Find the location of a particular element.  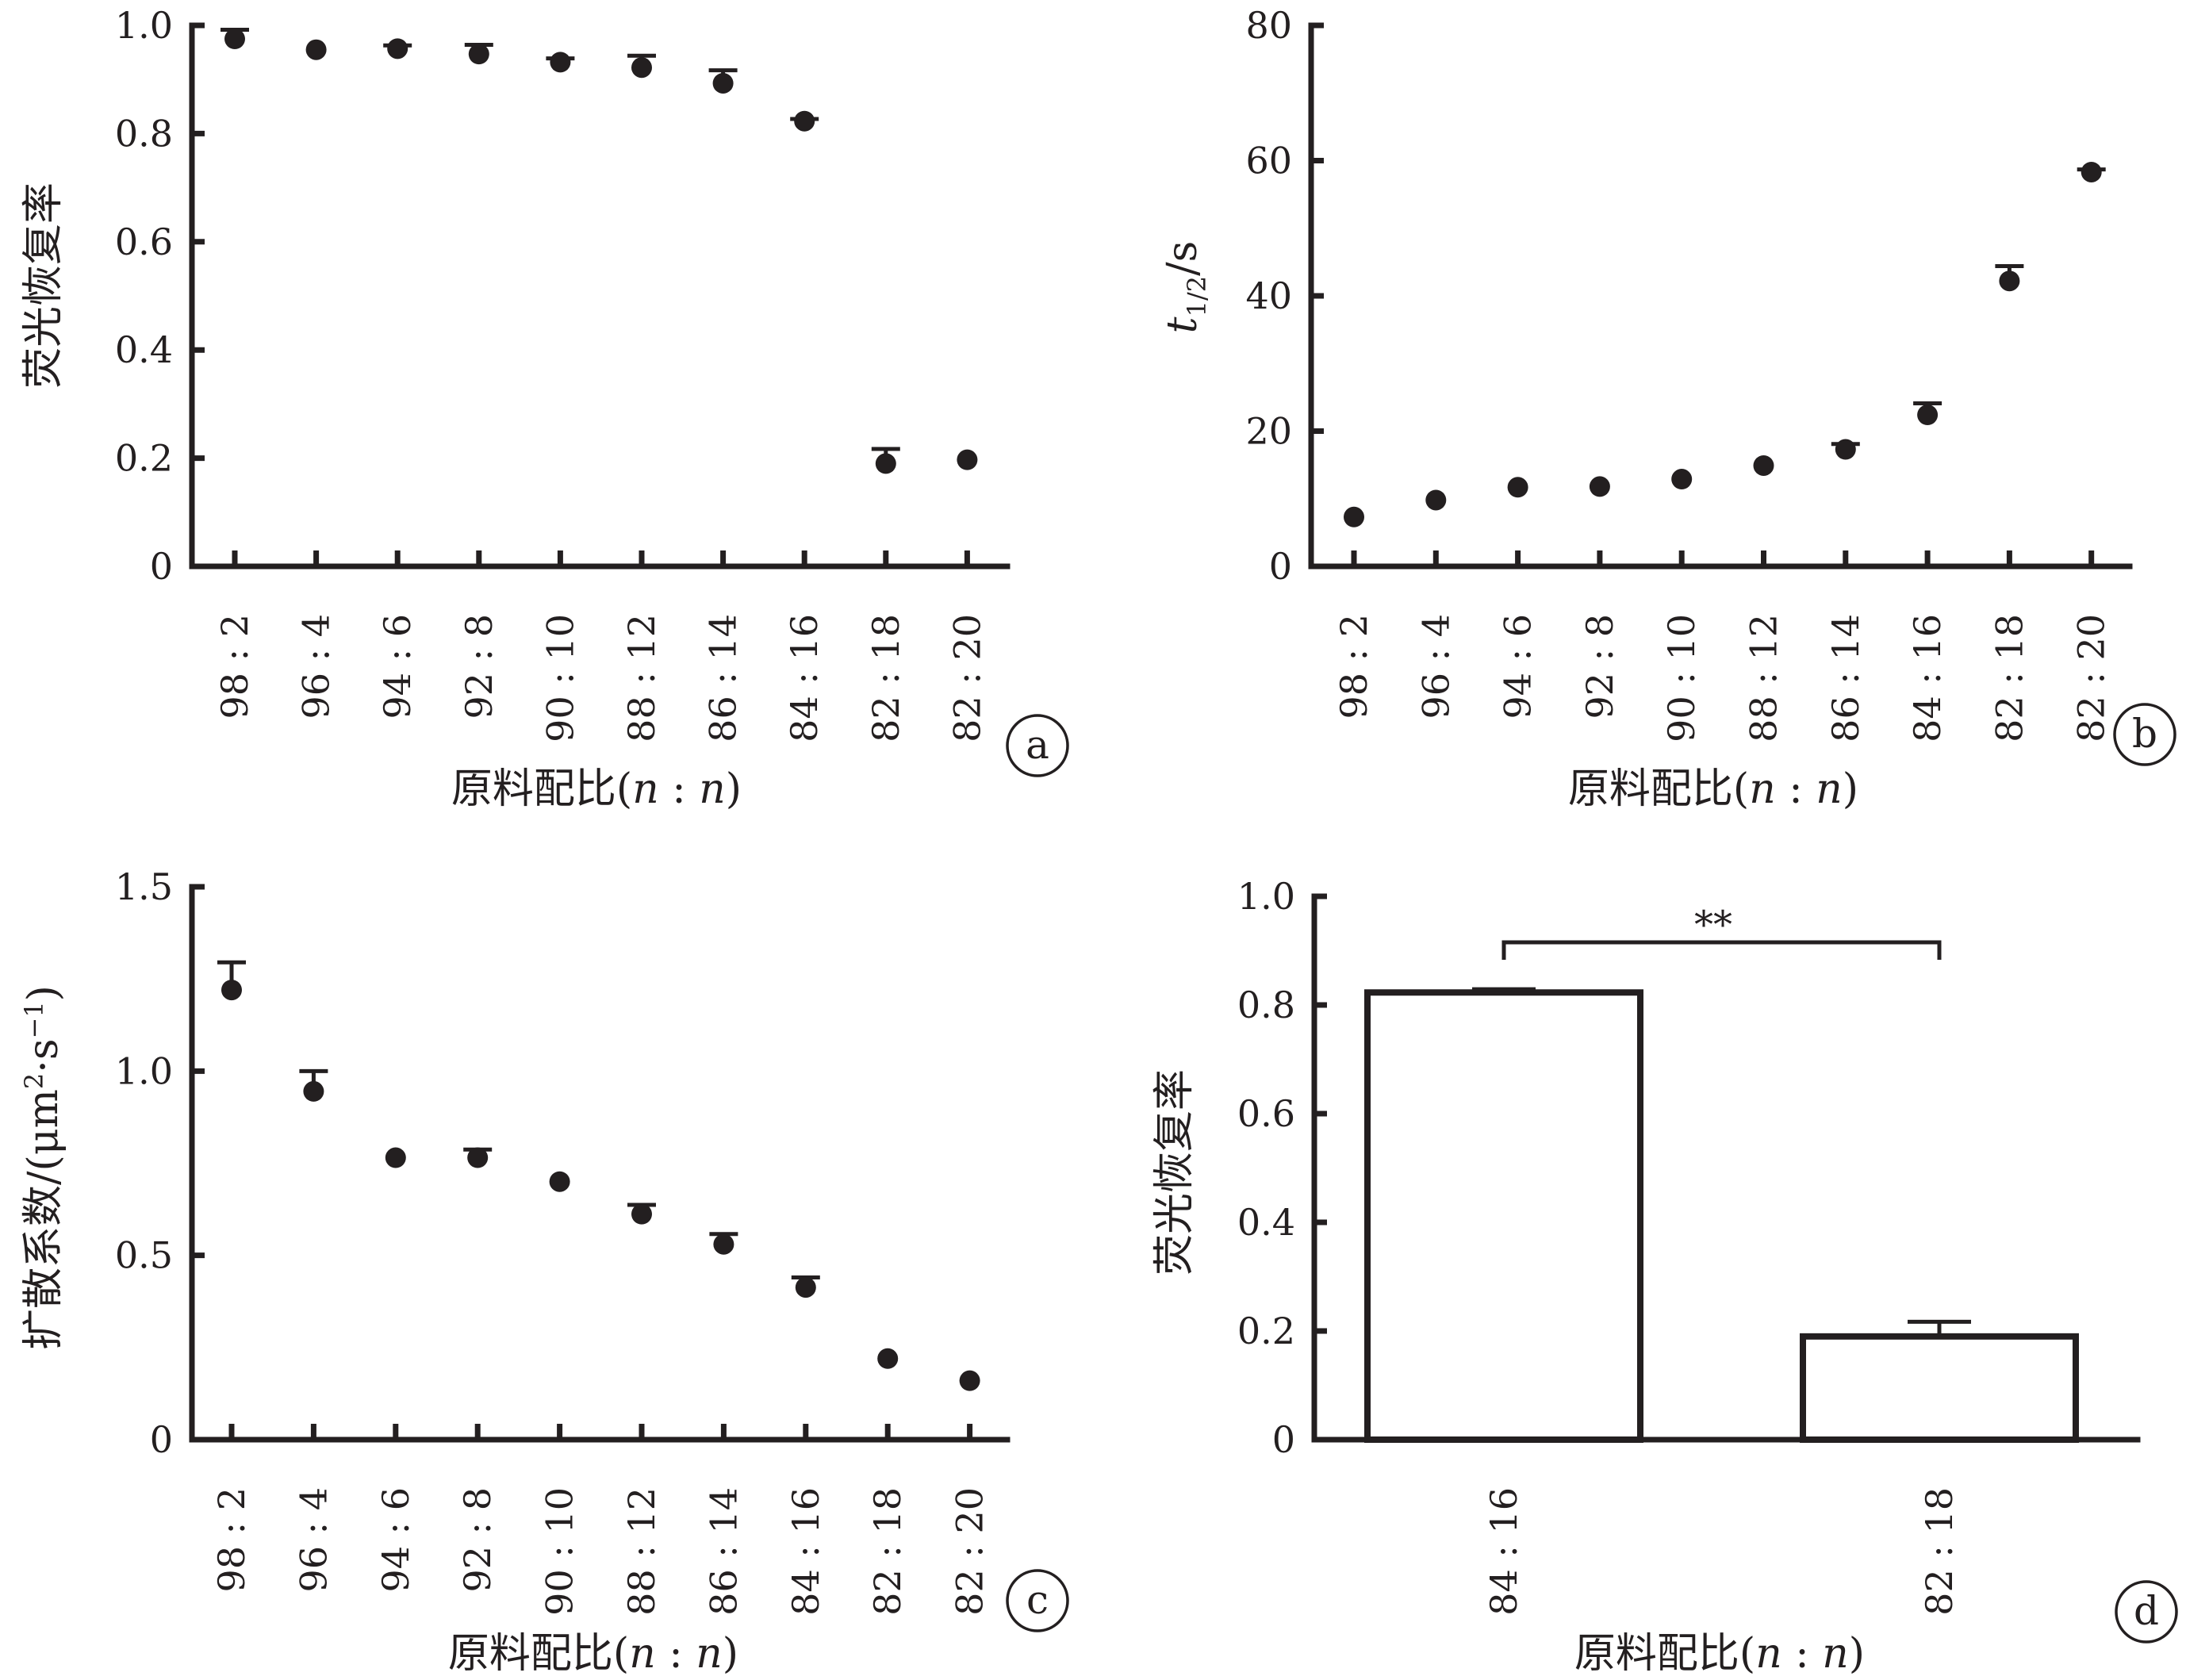

x-axis-label-a-text: 原料配比( is located at coordinates (542, 789).